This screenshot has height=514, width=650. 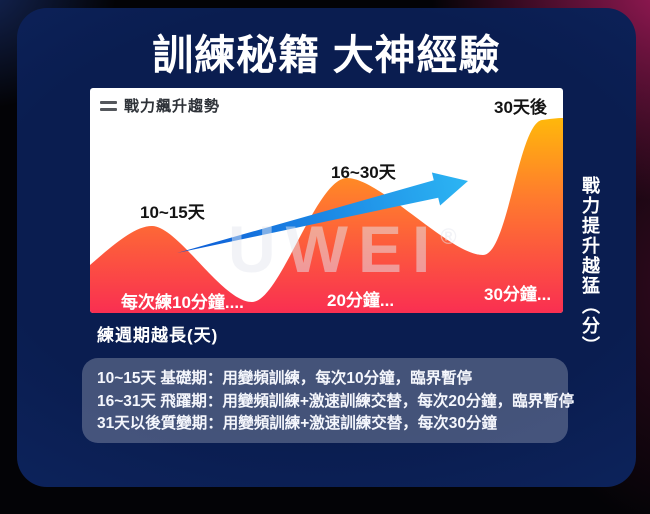 What do you see at coordinates (172, 106) in the screenshot?
I see `chart-legend-label: 戰力飆升趨勢` at bounding box center [172, 106].